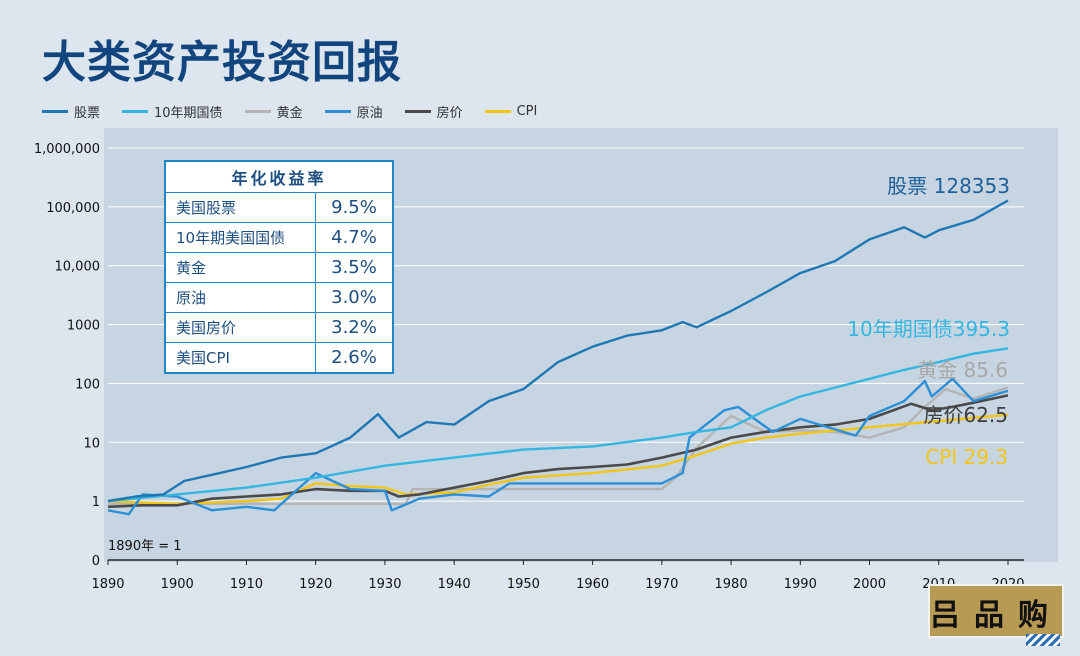 The image size is (1080, 656). Describe the element at coordinates (135, 111) in the screenshot. I see `legend-swatch-bonds` at that location.